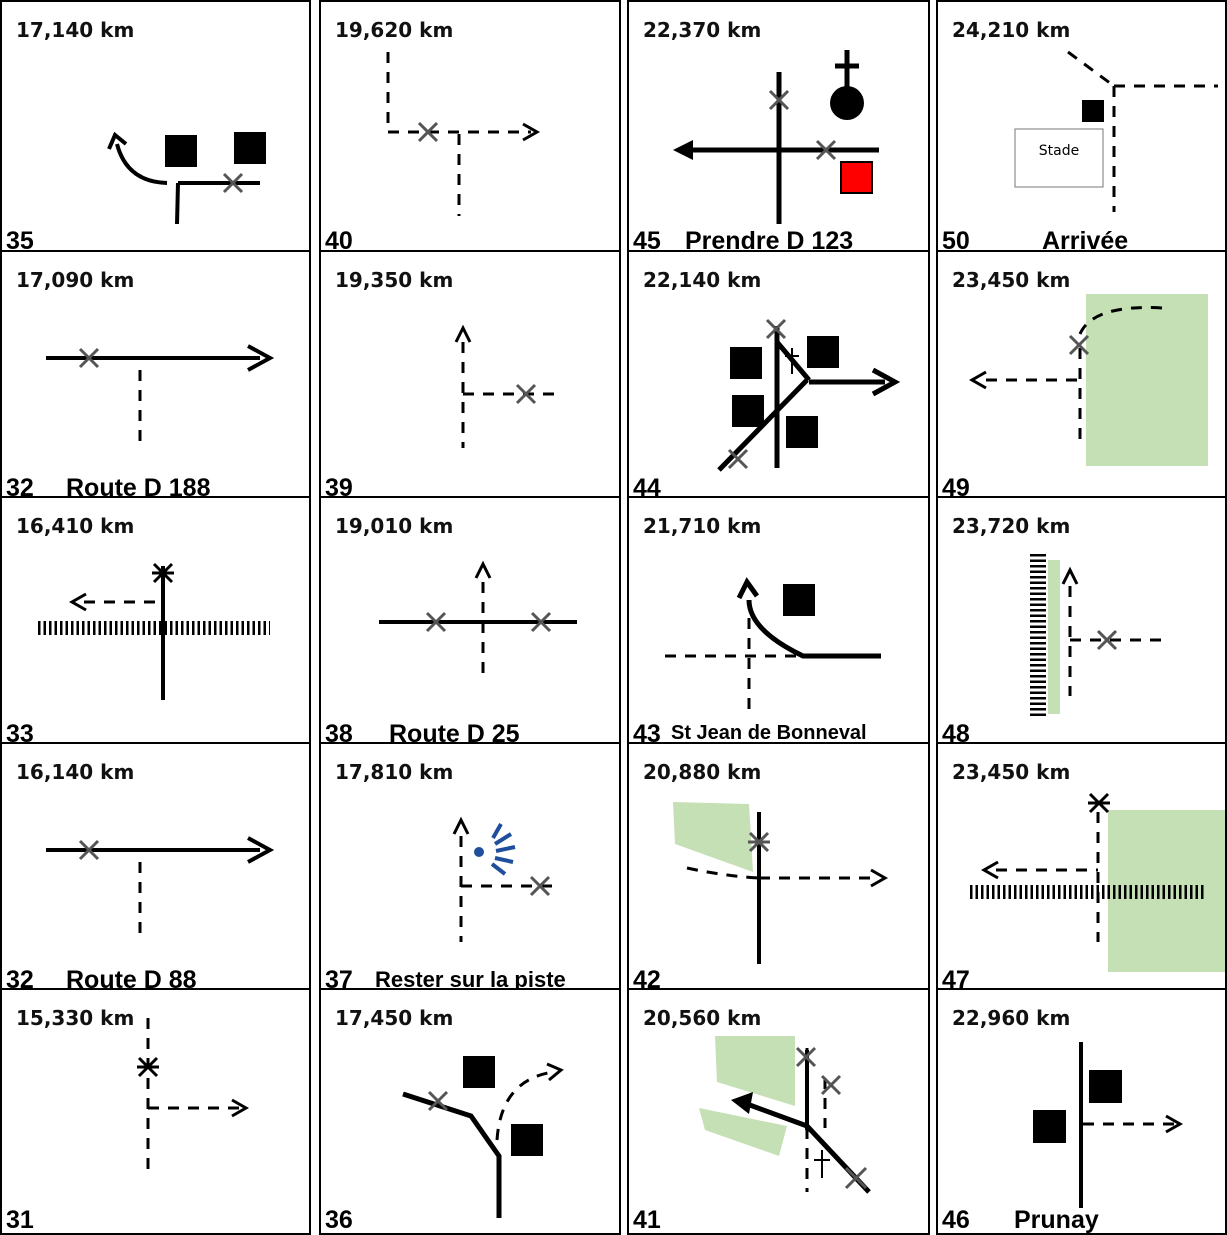  I want to click on roadbook-cell-44: 22,140 km 44, so click(778, 376).